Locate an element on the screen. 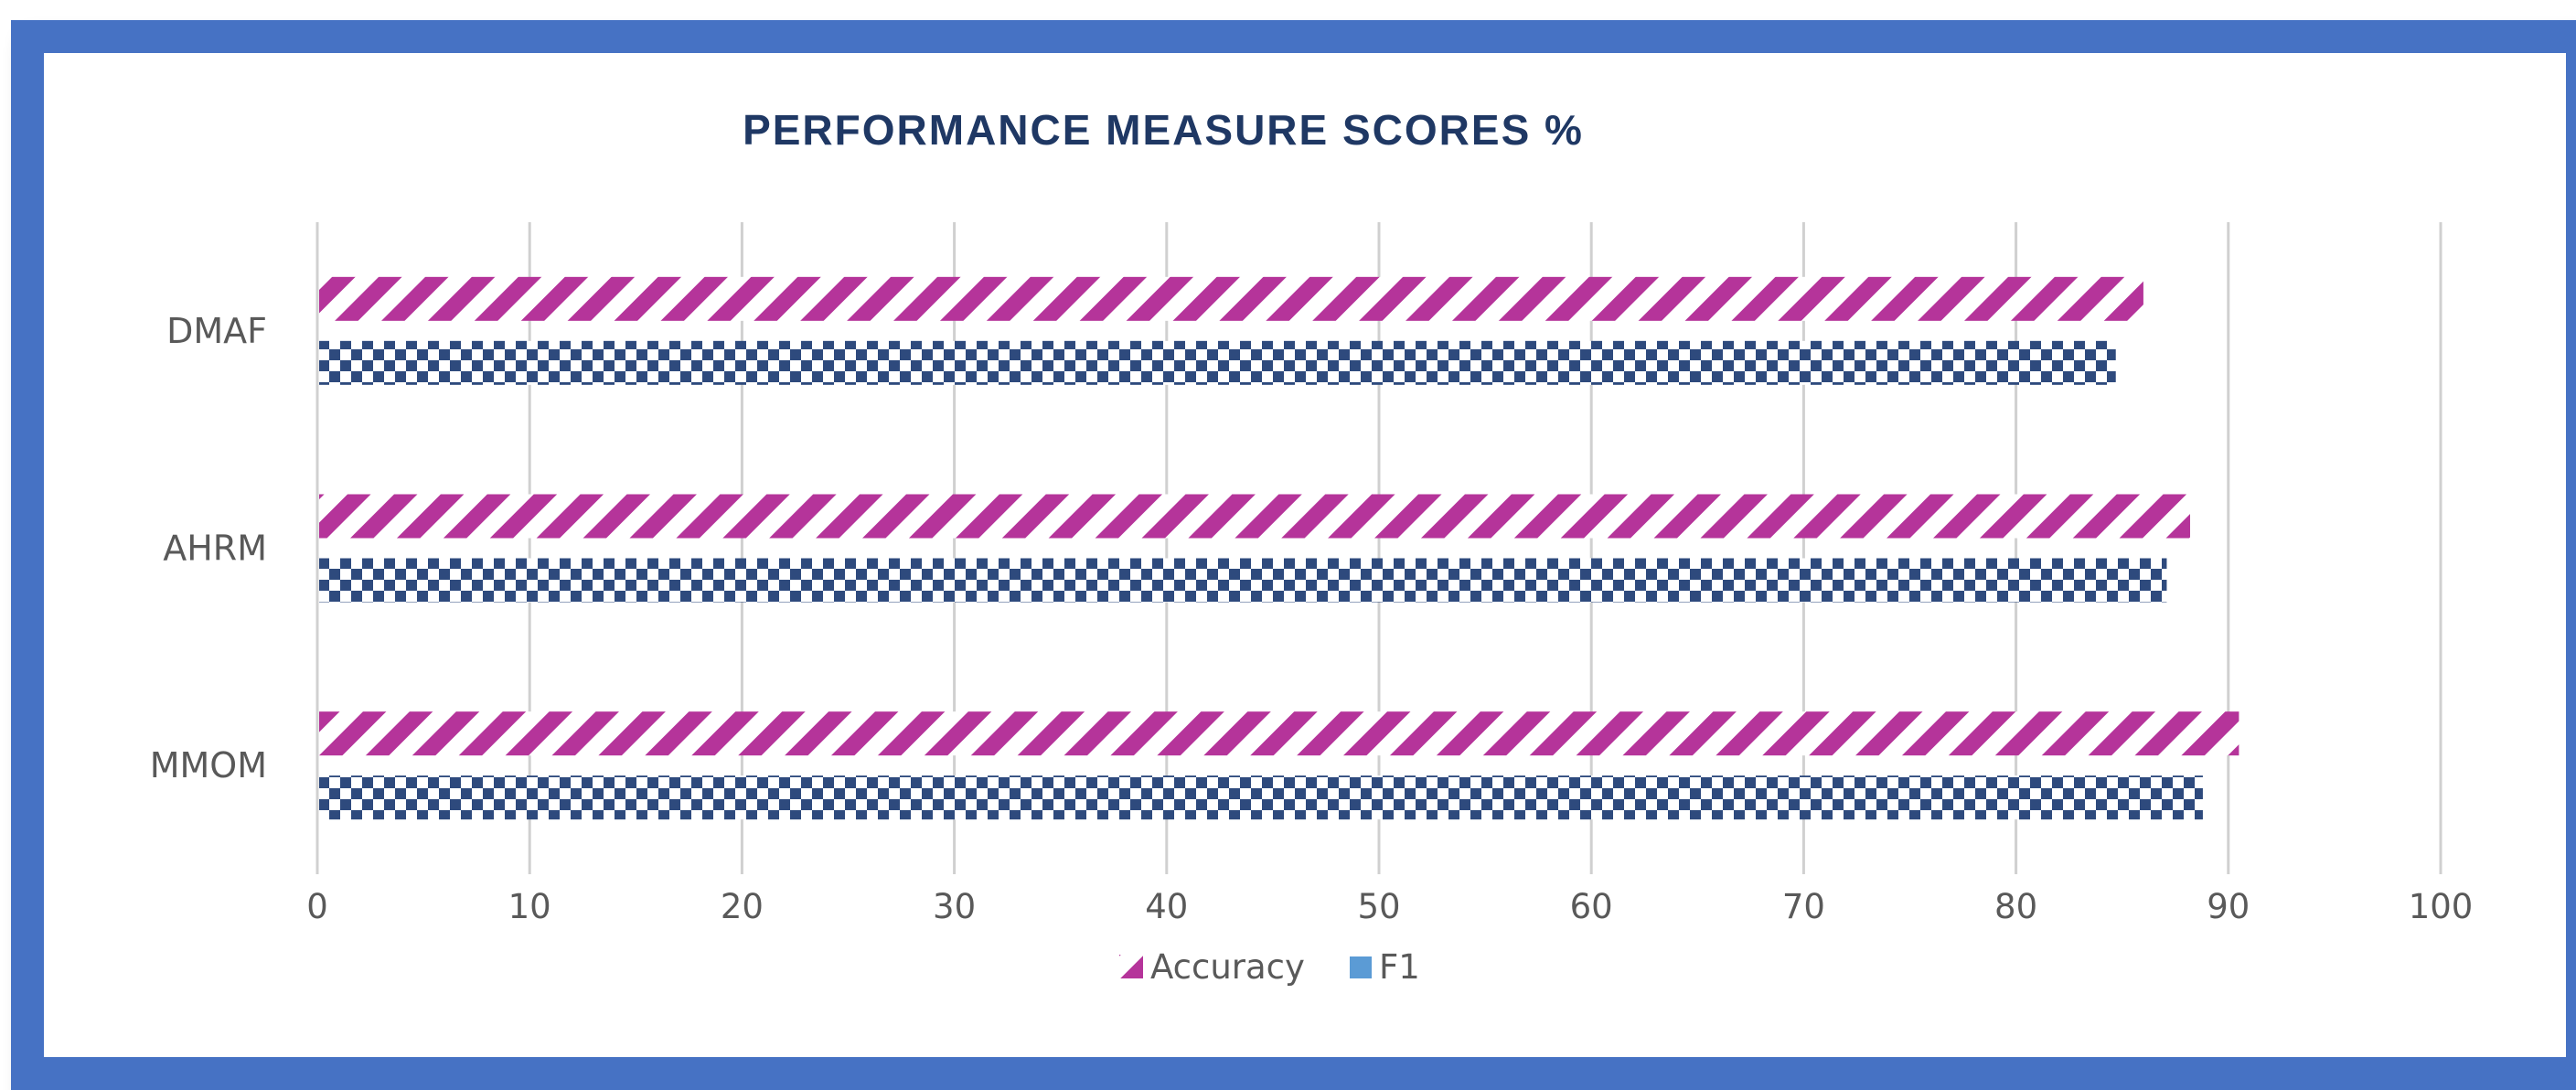 This screenshot has width=2576, height=1090. x-tick-label: 50 is located at coordinates (1378, 907).